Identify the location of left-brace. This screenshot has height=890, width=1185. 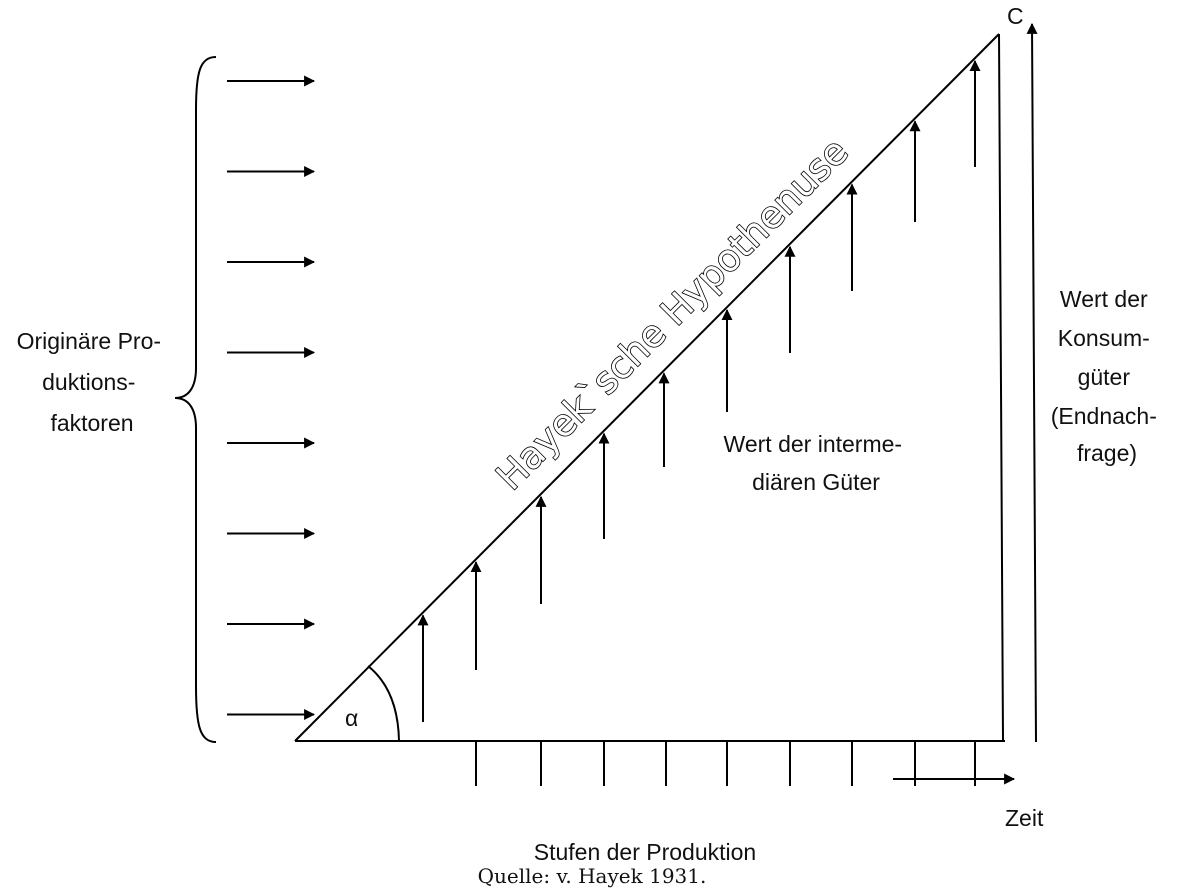
(195, 399).